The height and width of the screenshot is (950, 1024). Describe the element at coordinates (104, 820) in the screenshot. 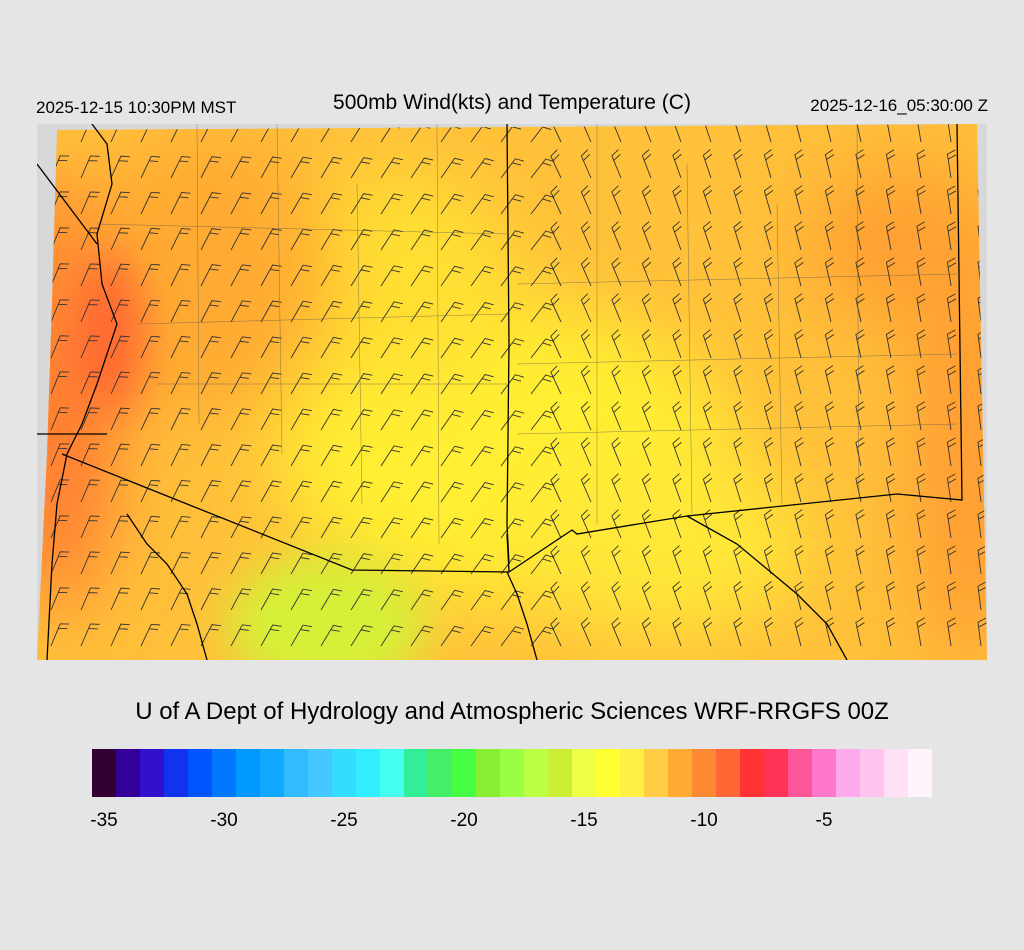

I see `colorbar-tick-label: -35` at that location.